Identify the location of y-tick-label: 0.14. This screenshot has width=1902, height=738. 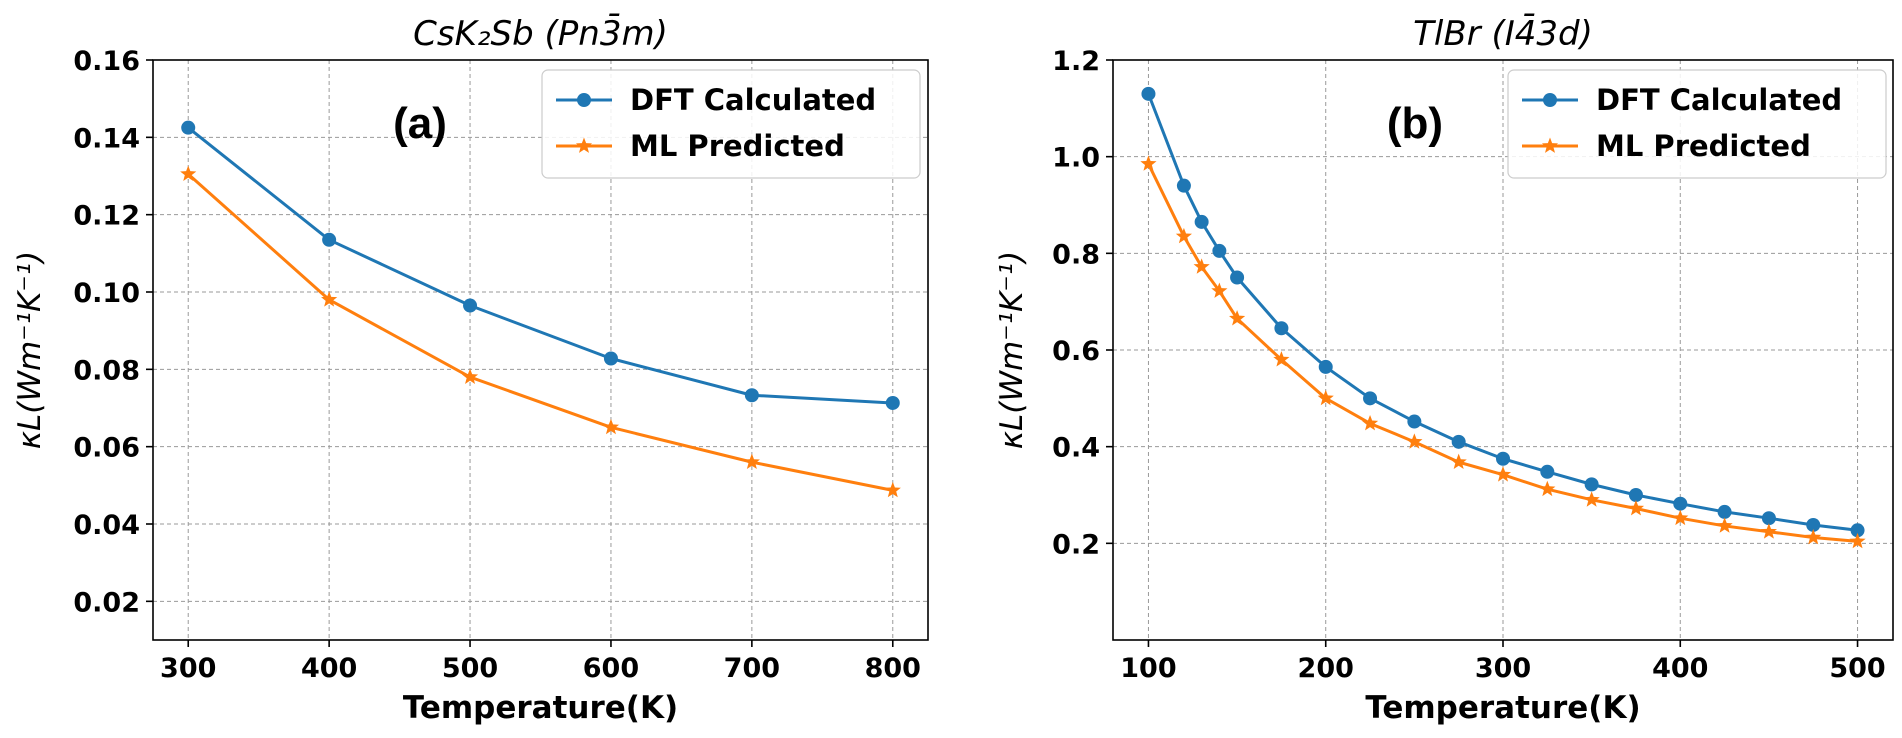
(106, 138).